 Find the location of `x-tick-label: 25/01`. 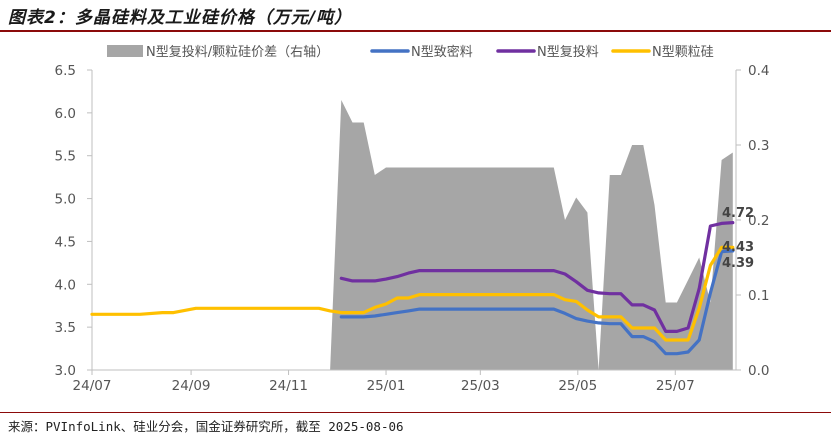

x-tick-label: 25/01 is located at coordinates (386, 386).